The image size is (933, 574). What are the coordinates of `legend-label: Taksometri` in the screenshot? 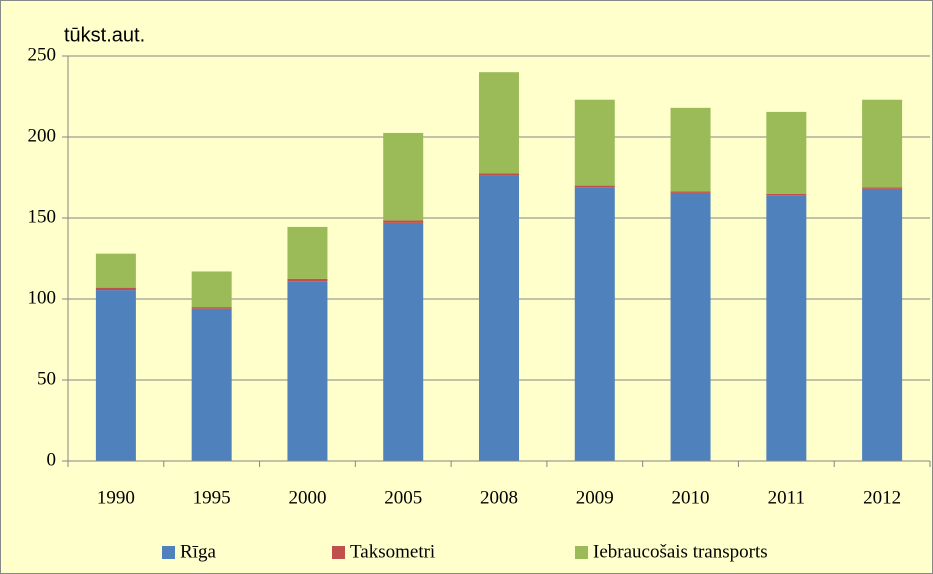 It's located at (392, 551).